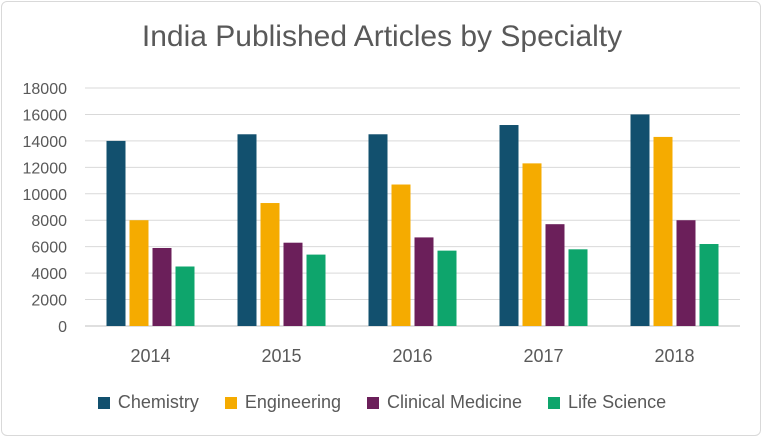  What do you see at coordinates (162, 286) in the screenshot?
I see `bar-clinical-medicine-2014` at bounding box center [162, 286].